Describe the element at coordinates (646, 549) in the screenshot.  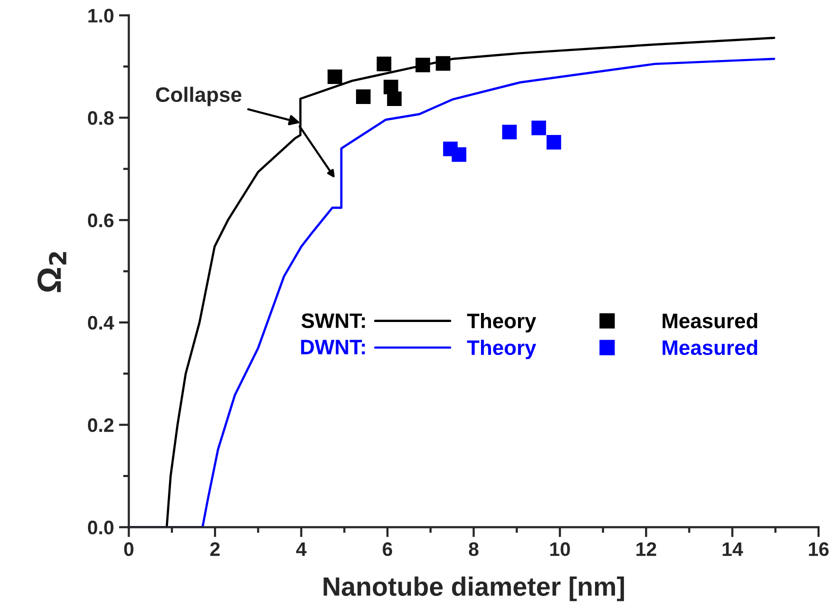
I see `x-tick-label: 12` at that location.